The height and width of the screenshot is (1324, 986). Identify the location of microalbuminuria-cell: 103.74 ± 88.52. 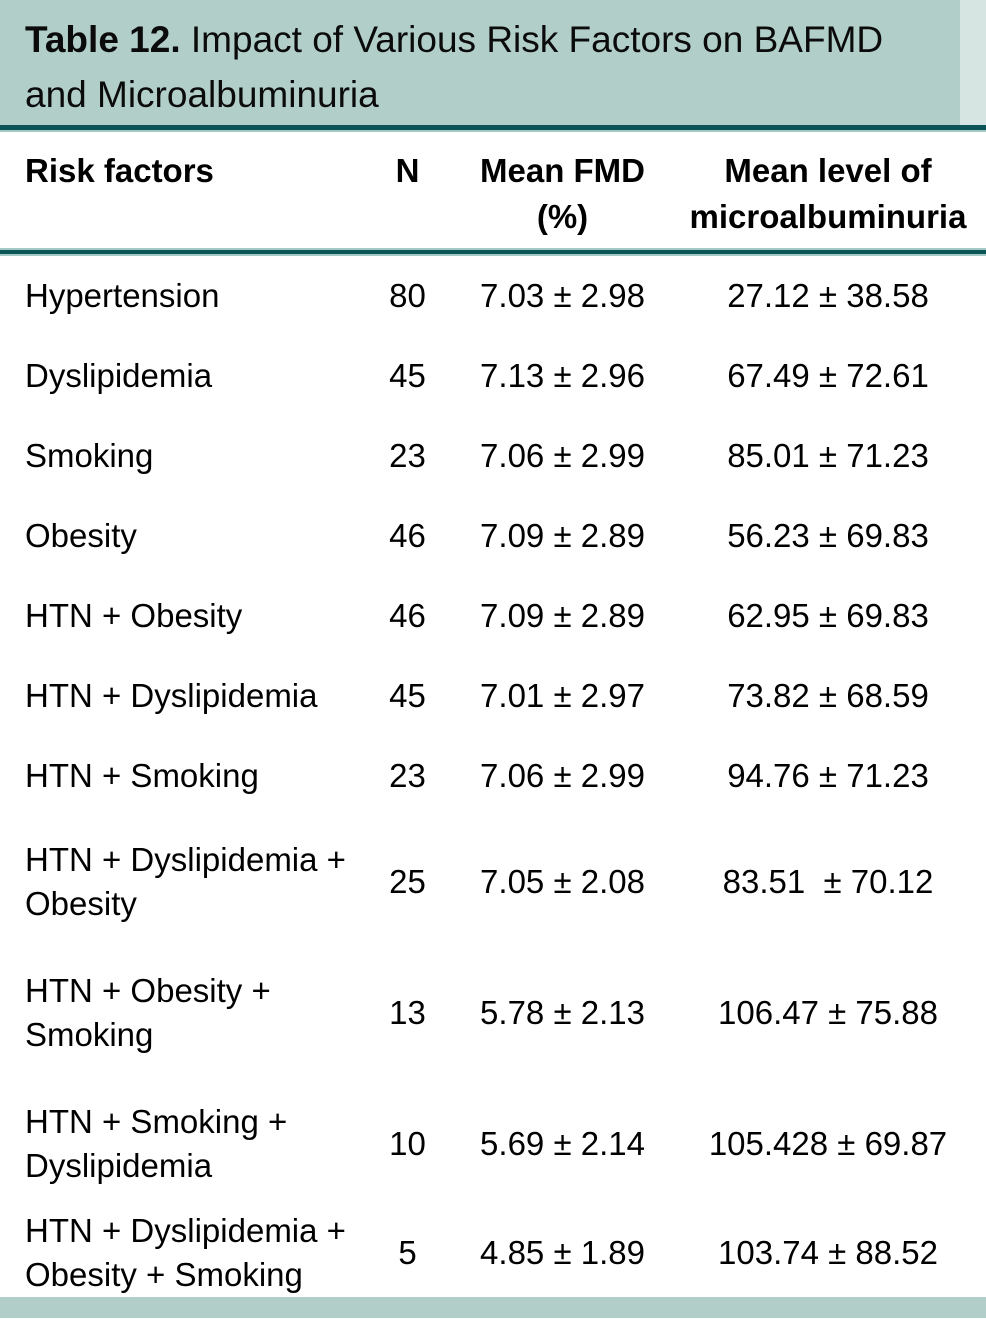
(828, 1252).